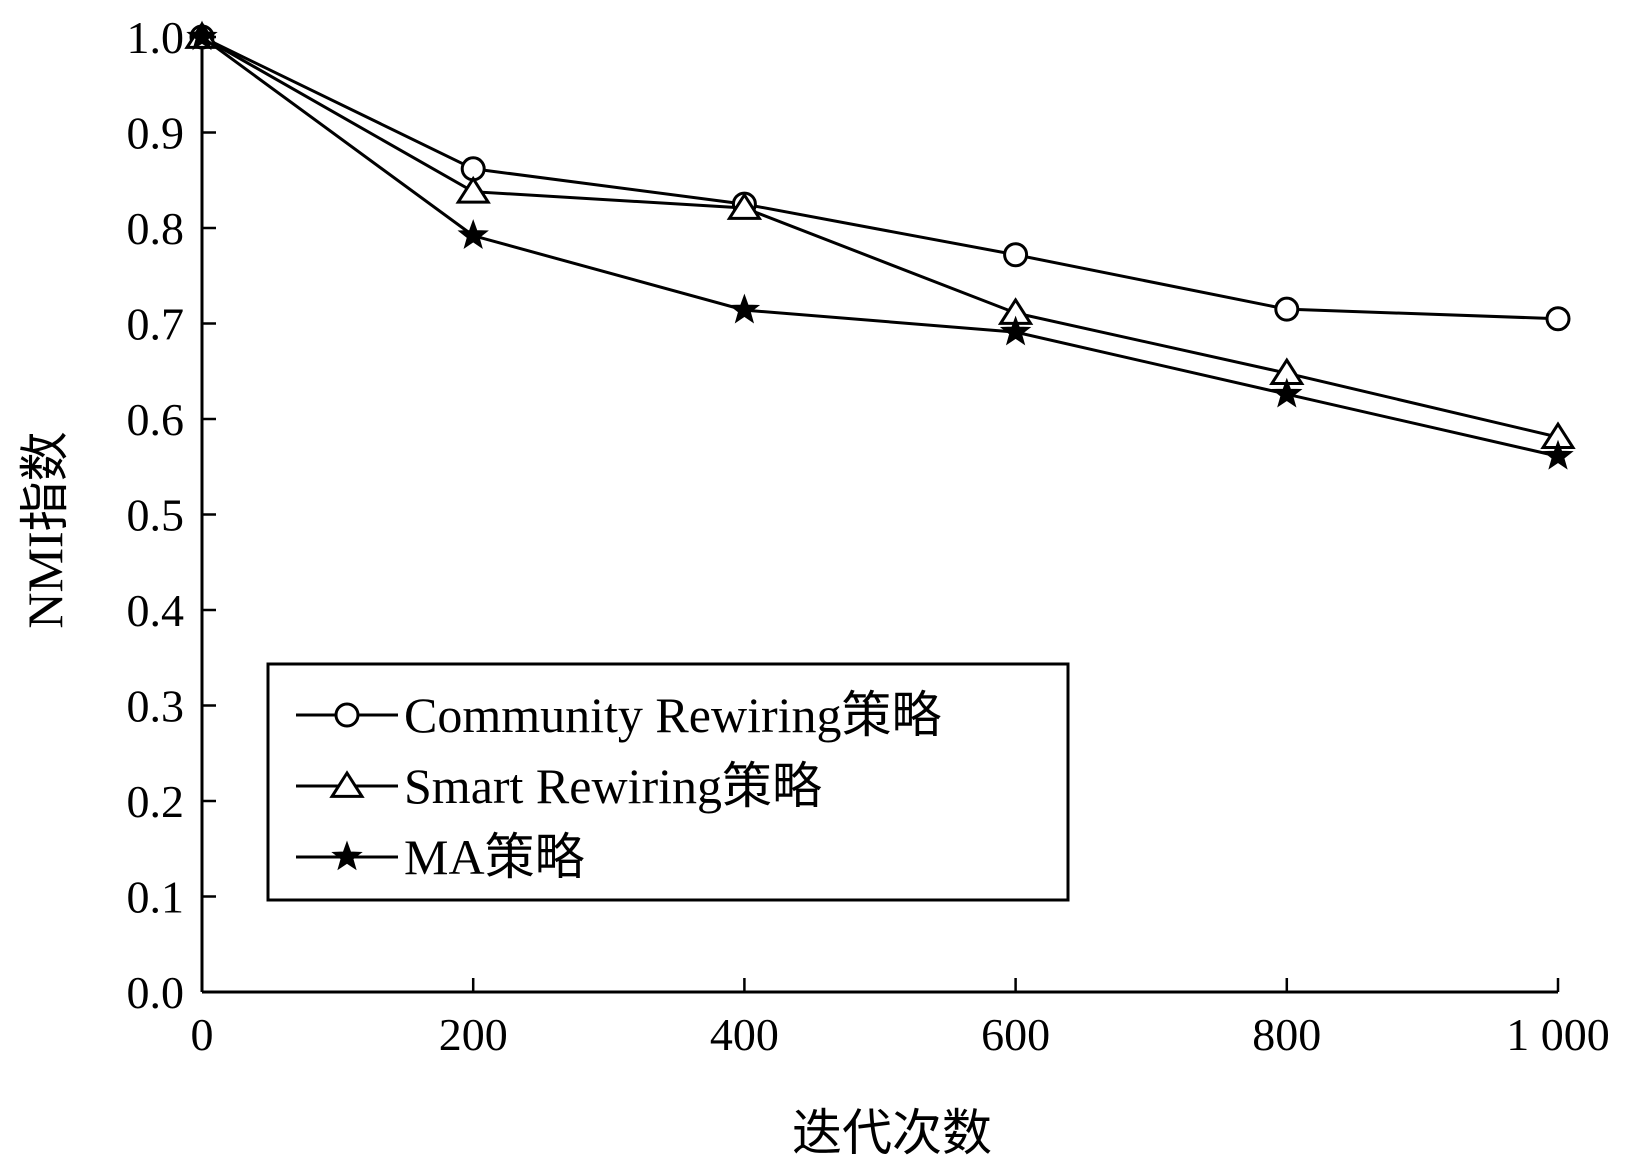 Image resolution: width=1634 pixels, height=1167 pixels. Describe the element at coordinates (494, 857) in the screenshot. I see `legend-label: MA策略` at that location.